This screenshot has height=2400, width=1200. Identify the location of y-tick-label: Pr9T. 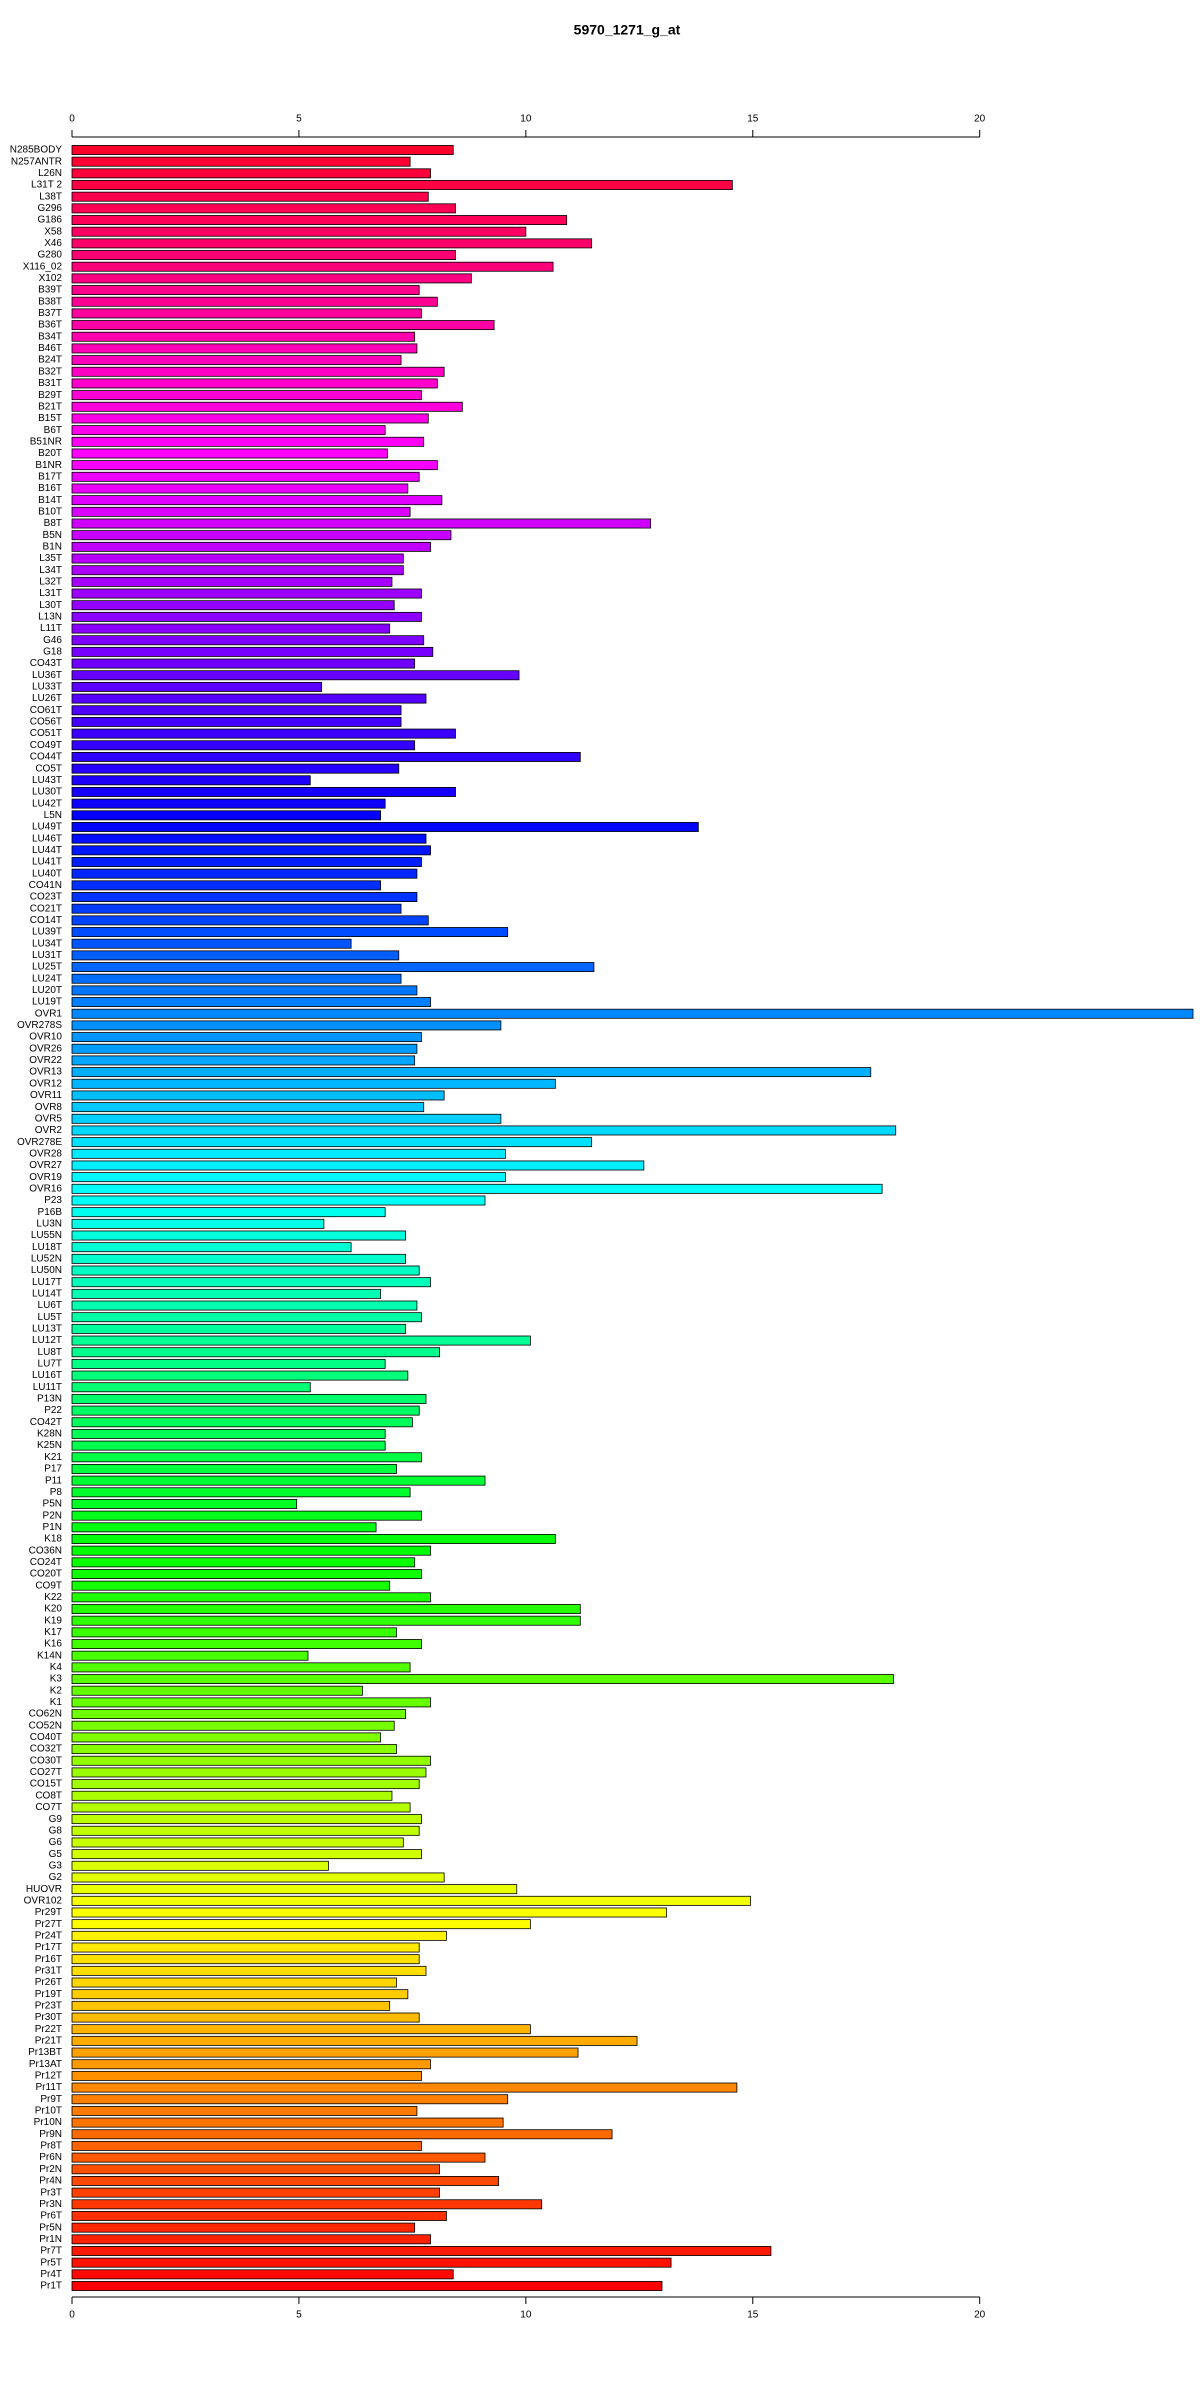
(51, 2099).